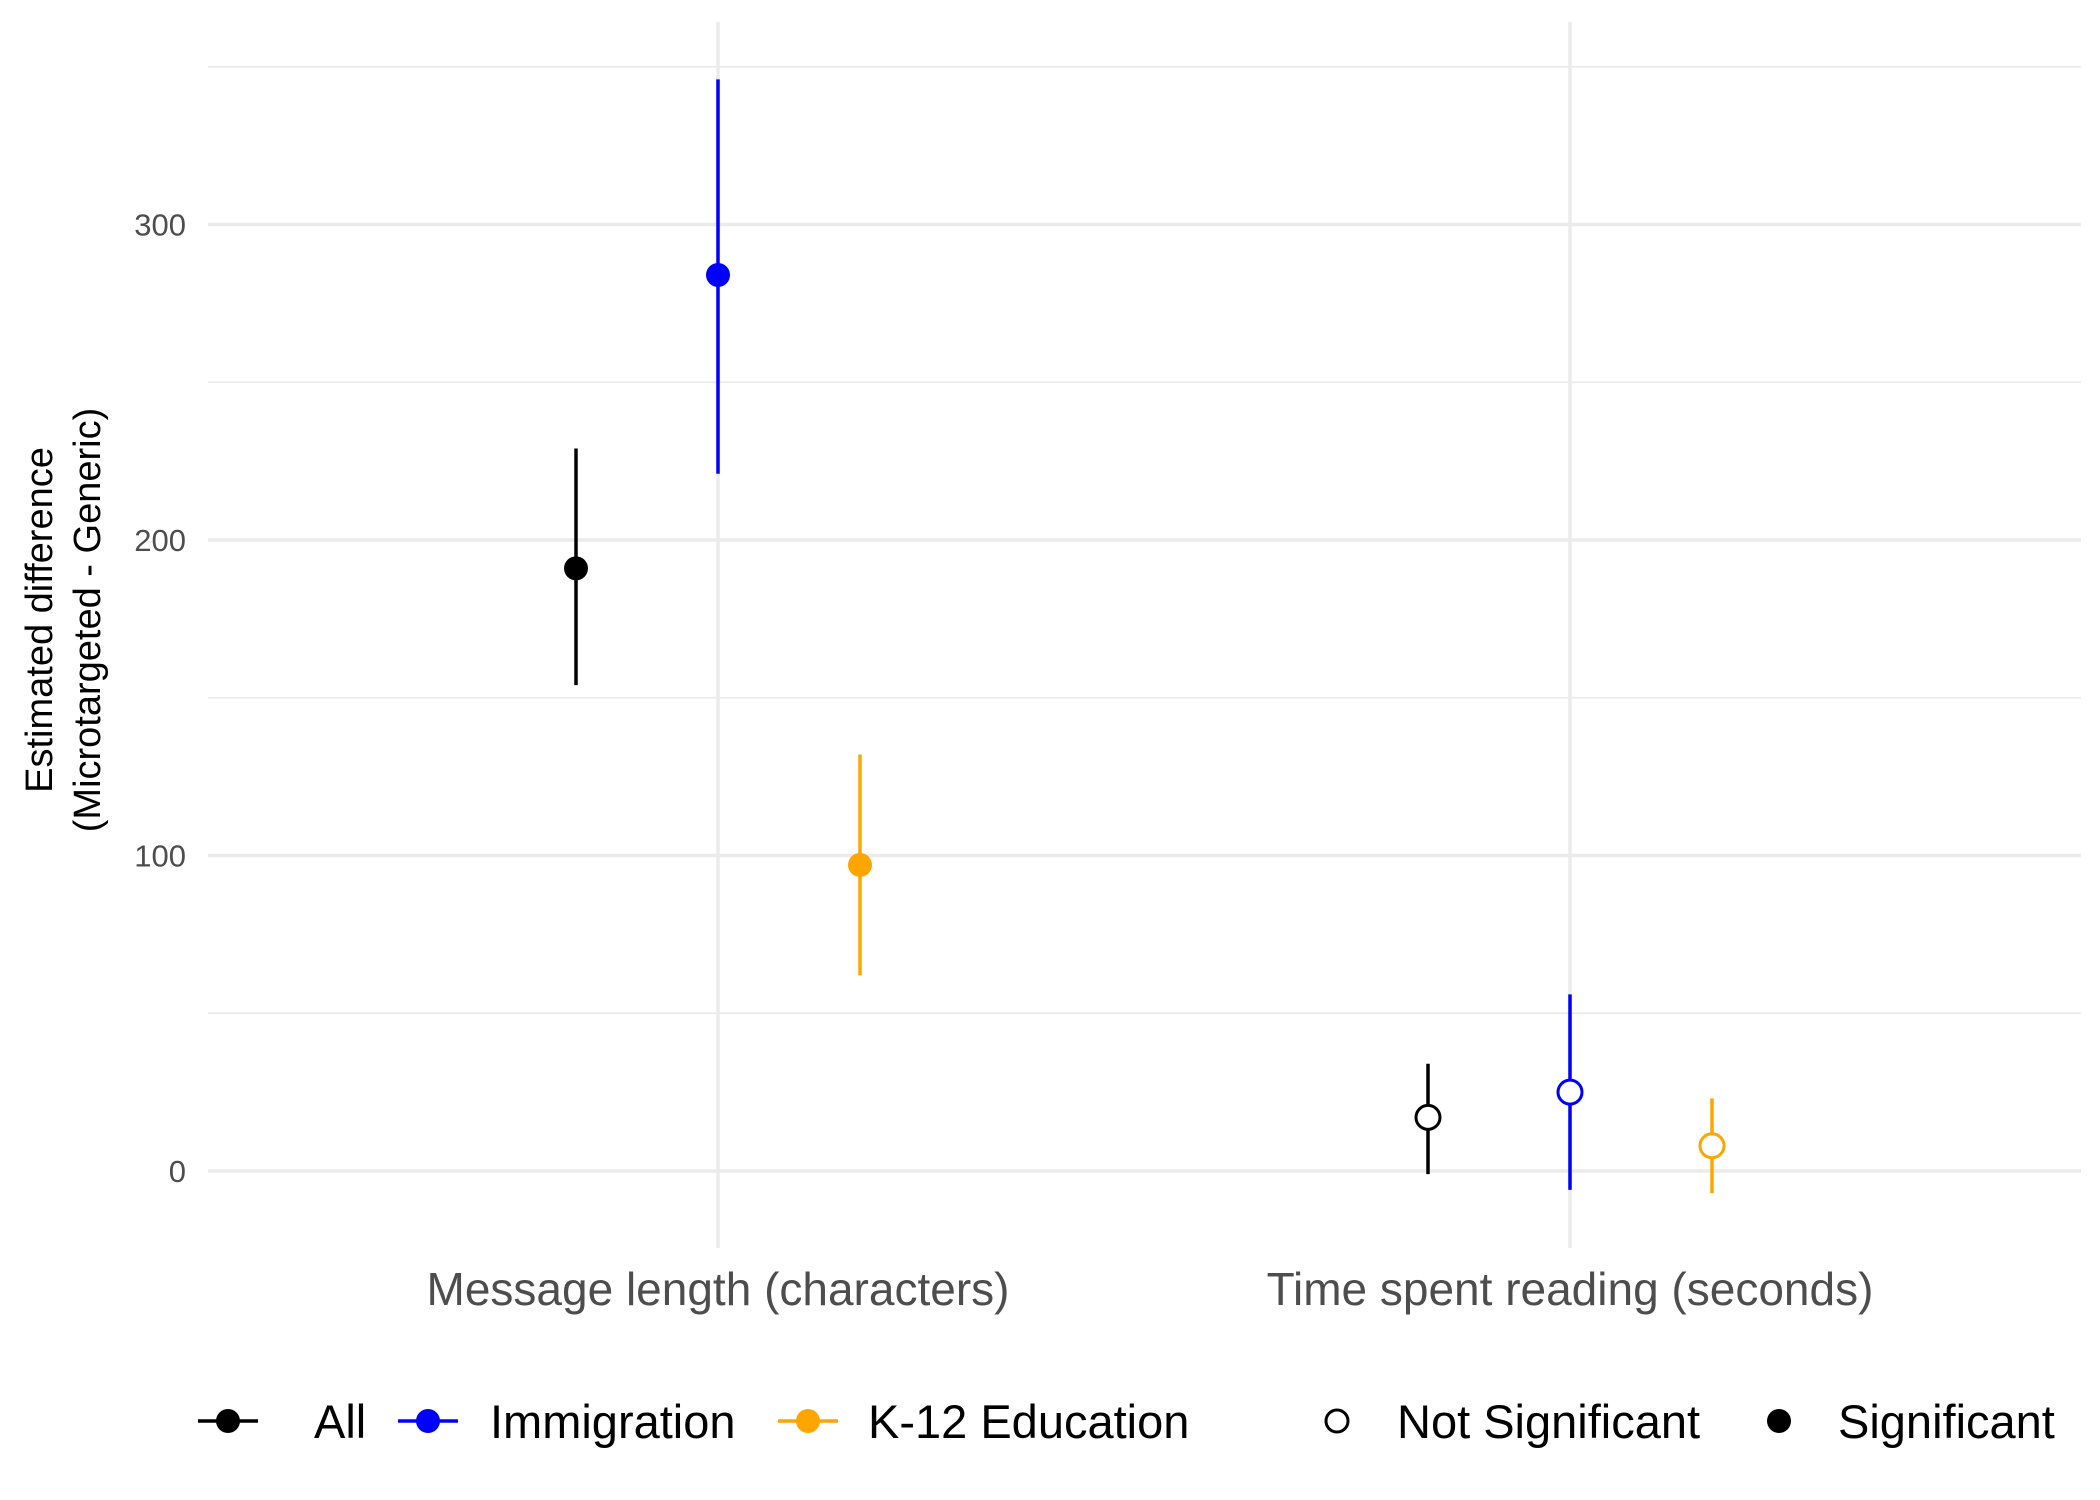 The height and width of the screenshot is (1500, 2100). I want to click on legend-label: Not Significant, so click(1548, 1421).